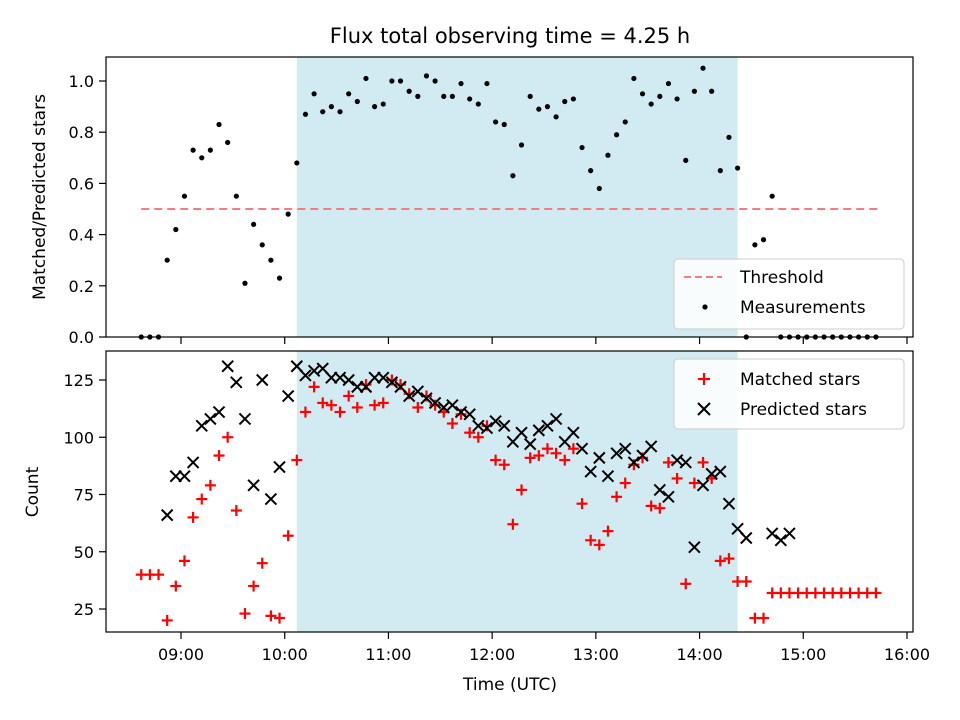 Image resolution: width=960 pixels, height=720 pixels. What do you see at coordinates (33, 491) in the screenshot?
I see `bottom-y-axis-label: Count` at bounding box center [33, 491].